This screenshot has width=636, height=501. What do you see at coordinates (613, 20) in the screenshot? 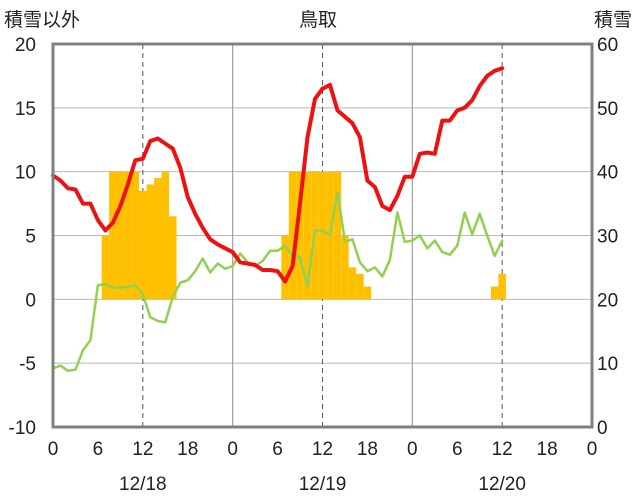
I see `right-axis-title: 積雪` at bounding box center [613, 20].